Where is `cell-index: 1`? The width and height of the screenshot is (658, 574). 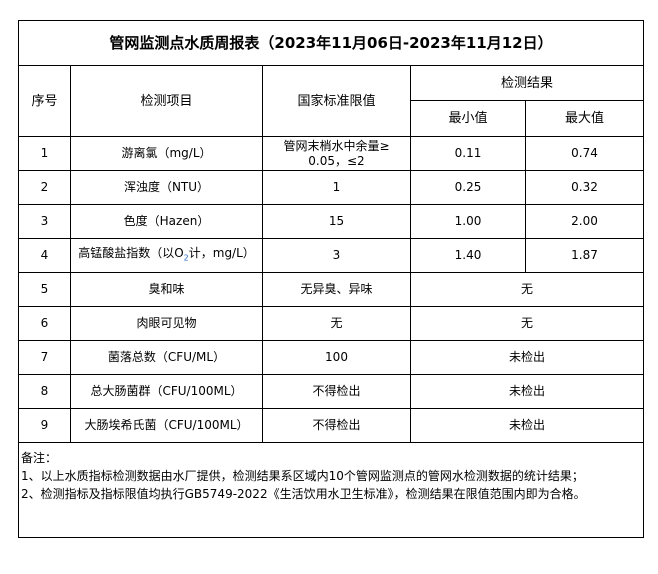 cell-index: 1 is located at coordinates (44, 153).